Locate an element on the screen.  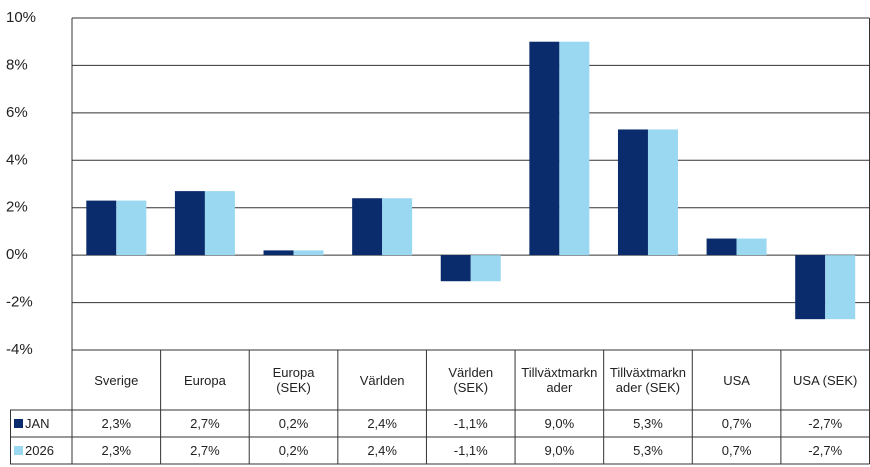
y-tick-label: -2% is located at coordinates (19, 302).